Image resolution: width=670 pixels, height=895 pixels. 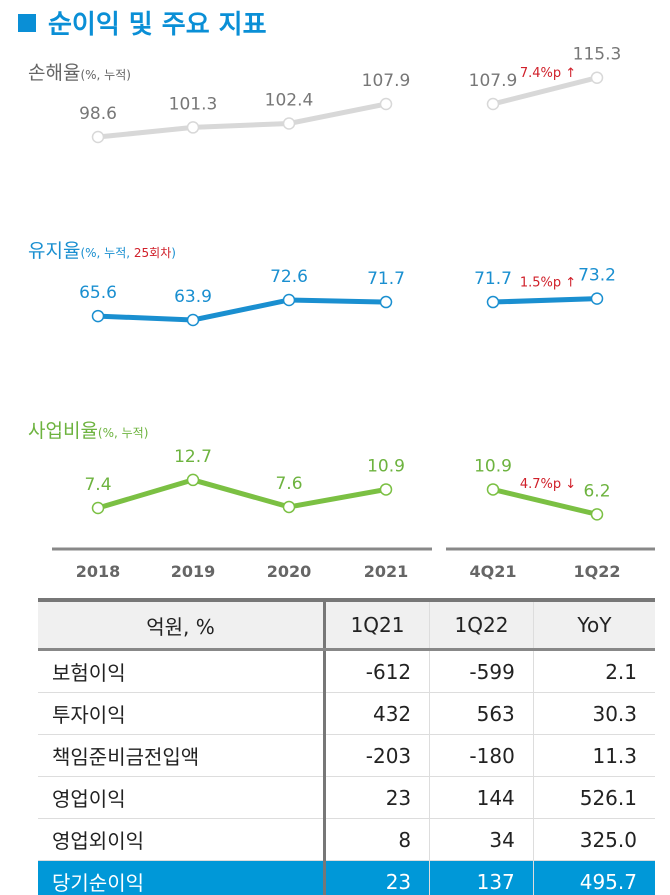 What do you see at coordinates (593, 713) in the screenshot?
I see `table-cell: 30.3` at bounding box center [593, 713].